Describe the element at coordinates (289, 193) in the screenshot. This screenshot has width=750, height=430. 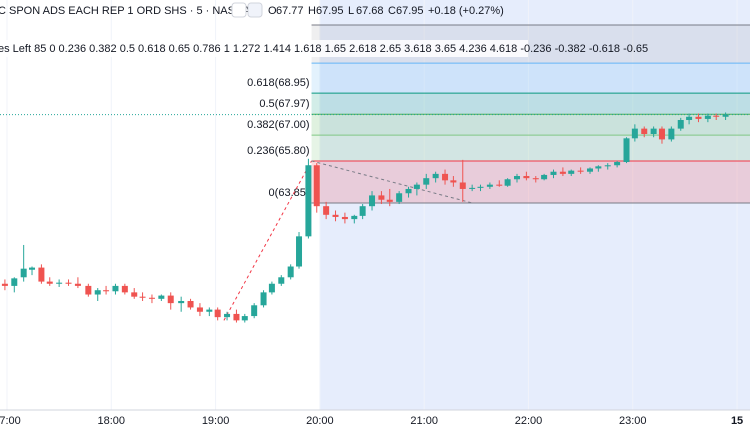
I see `fib-label: 0(63.85)` at that location.